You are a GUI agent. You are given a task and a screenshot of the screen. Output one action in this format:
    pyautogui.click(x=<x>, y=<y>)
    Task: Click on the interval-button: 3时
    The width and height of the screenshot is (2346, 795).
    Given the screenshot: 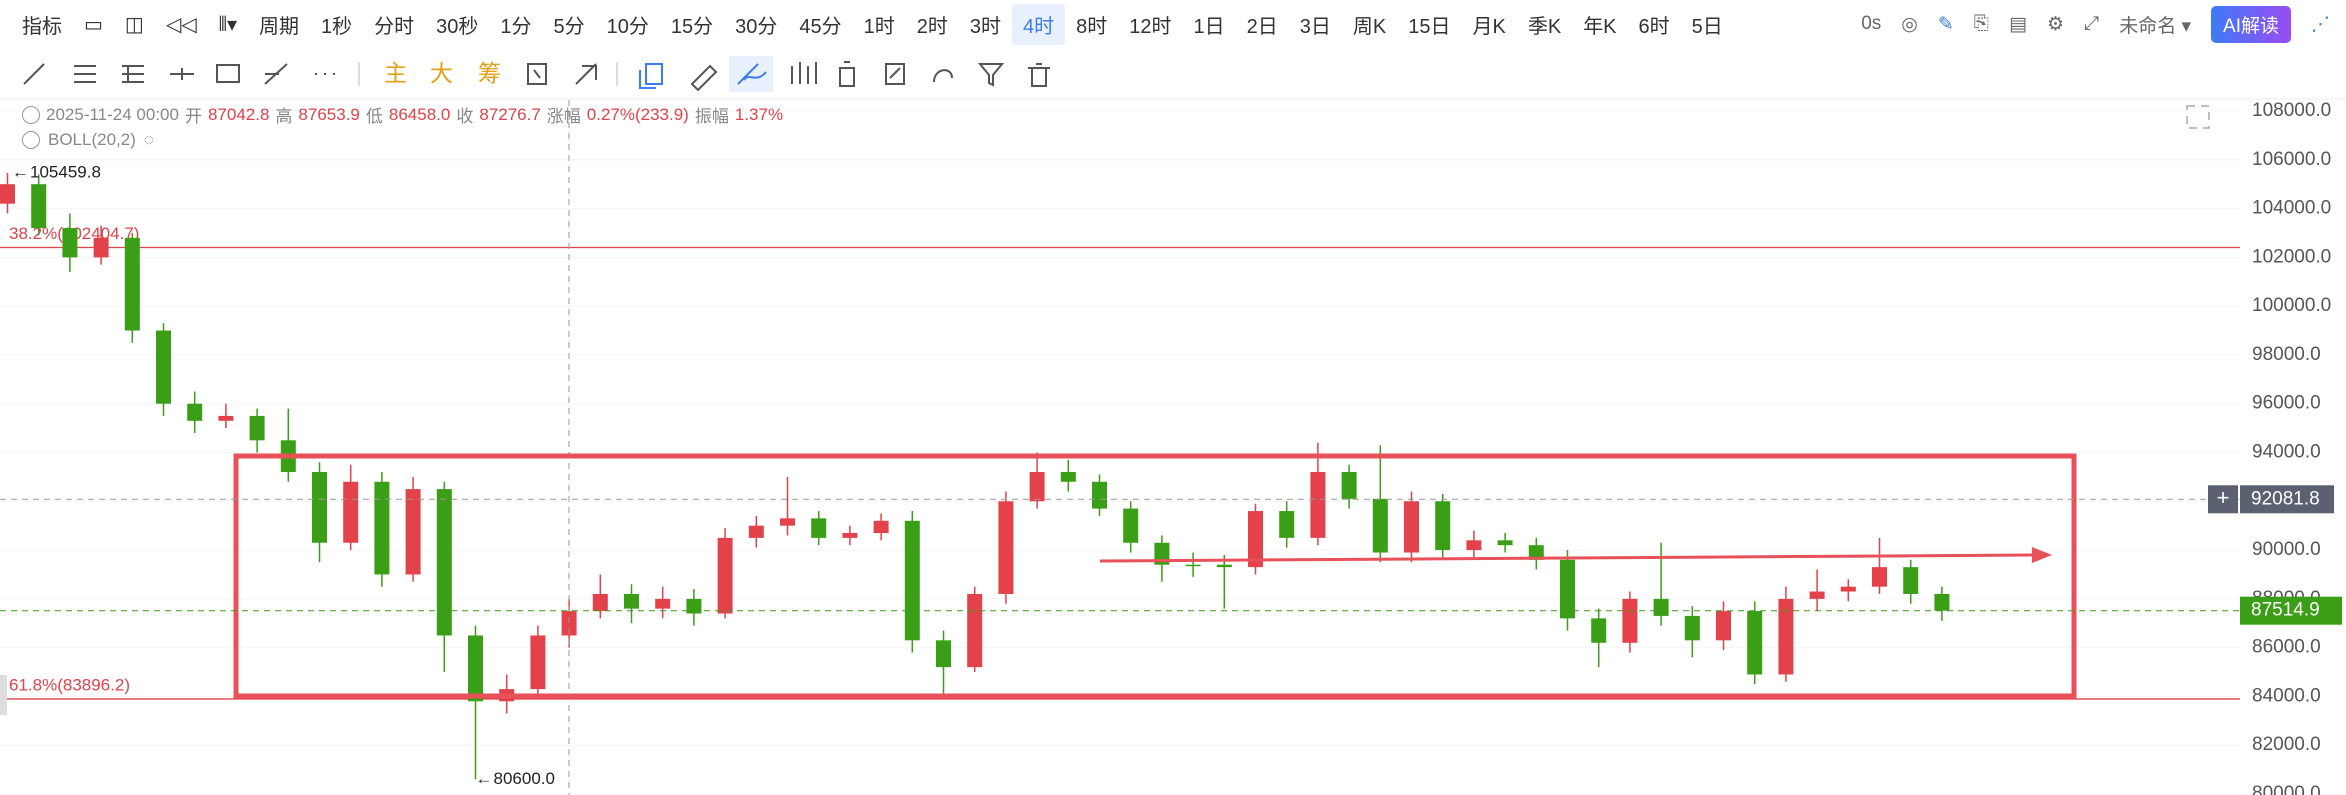 What is the action you would take?
    pyautogui.click(x=985, y=26)
    